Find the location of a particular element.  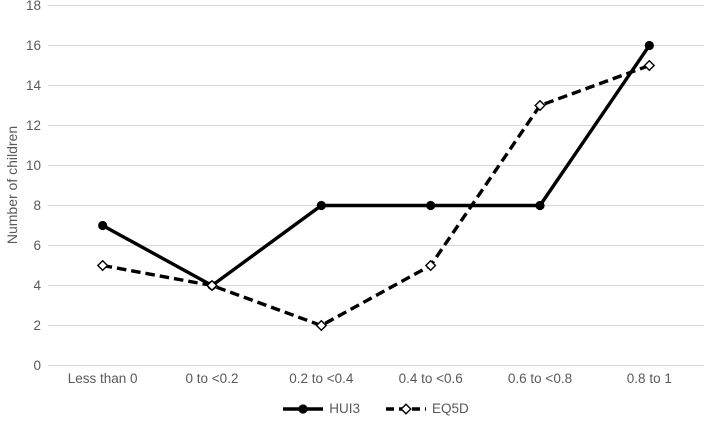

y-tick-label: 0 is located at coordinates (37, 365).